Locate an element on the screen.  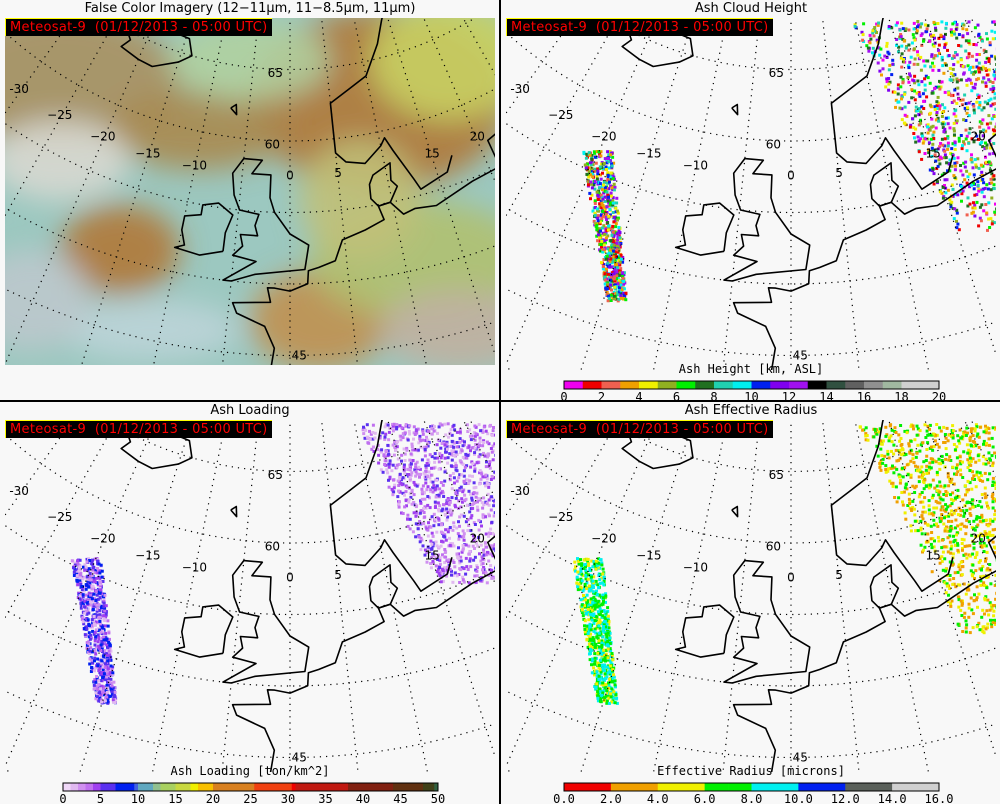
colorbar-frame is located at coordinates (250, 787).